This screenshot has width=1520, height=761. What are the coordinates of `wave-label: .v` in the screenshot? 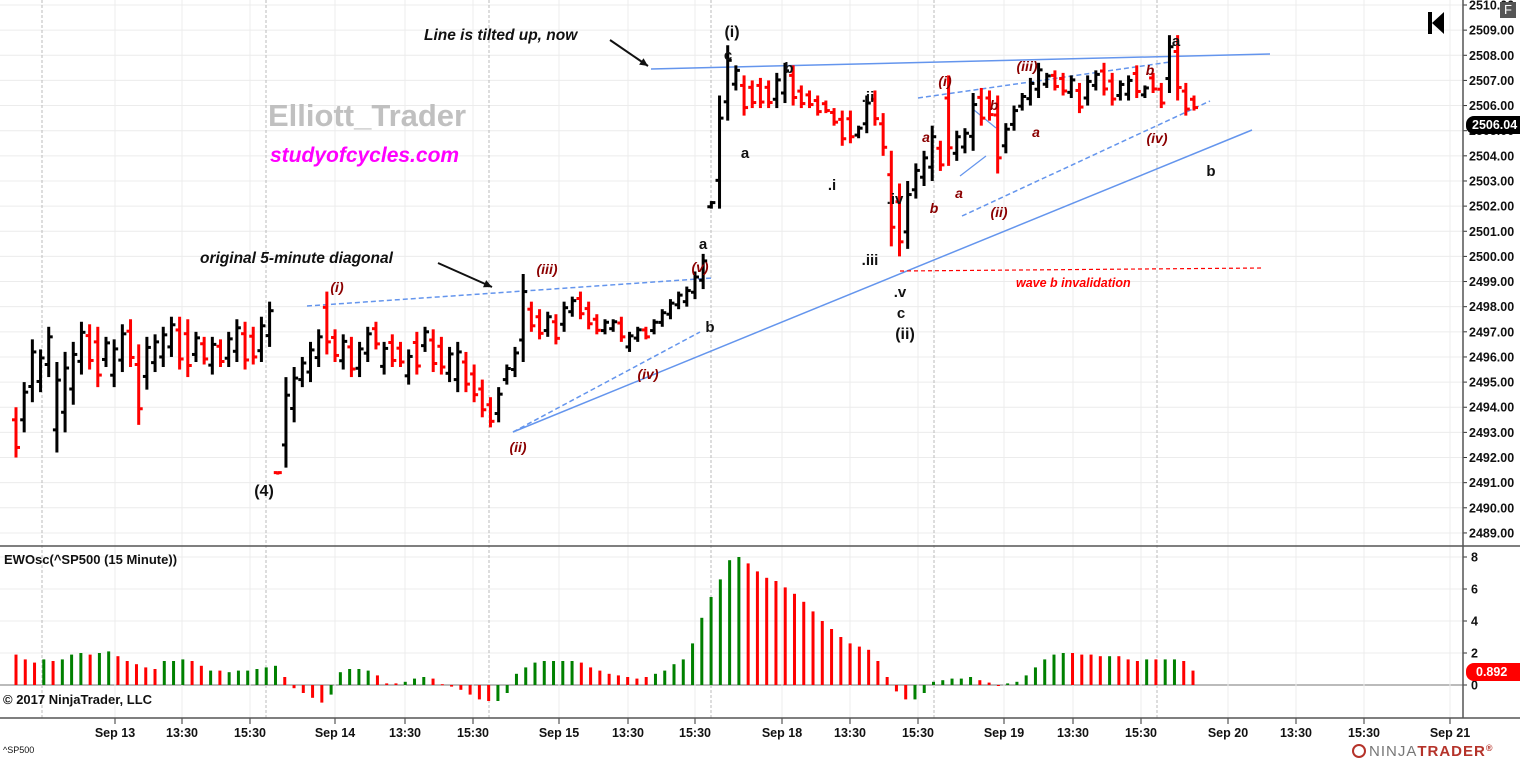 It's located at (900, 292).